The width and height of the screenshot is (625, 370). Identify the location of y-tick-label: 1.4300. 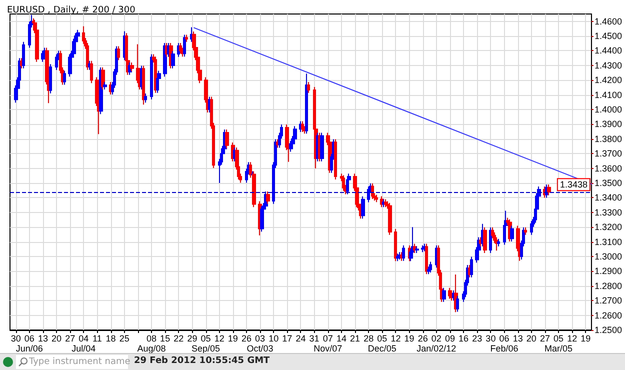
(608, 65).